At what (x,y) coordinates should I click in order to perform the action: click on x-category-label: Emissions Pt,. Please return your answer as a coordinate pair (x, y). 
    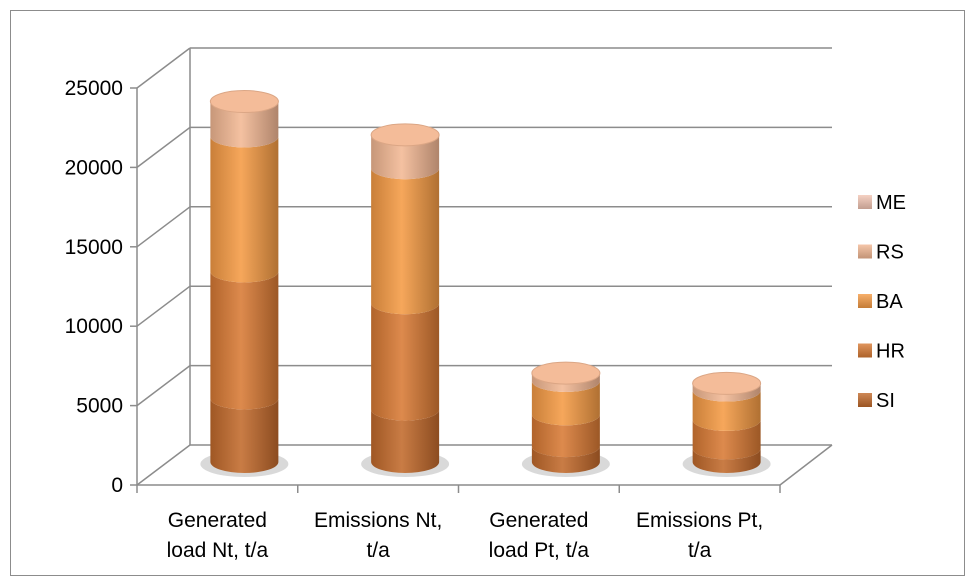
    Looking at the image, I should click on (699, 520).